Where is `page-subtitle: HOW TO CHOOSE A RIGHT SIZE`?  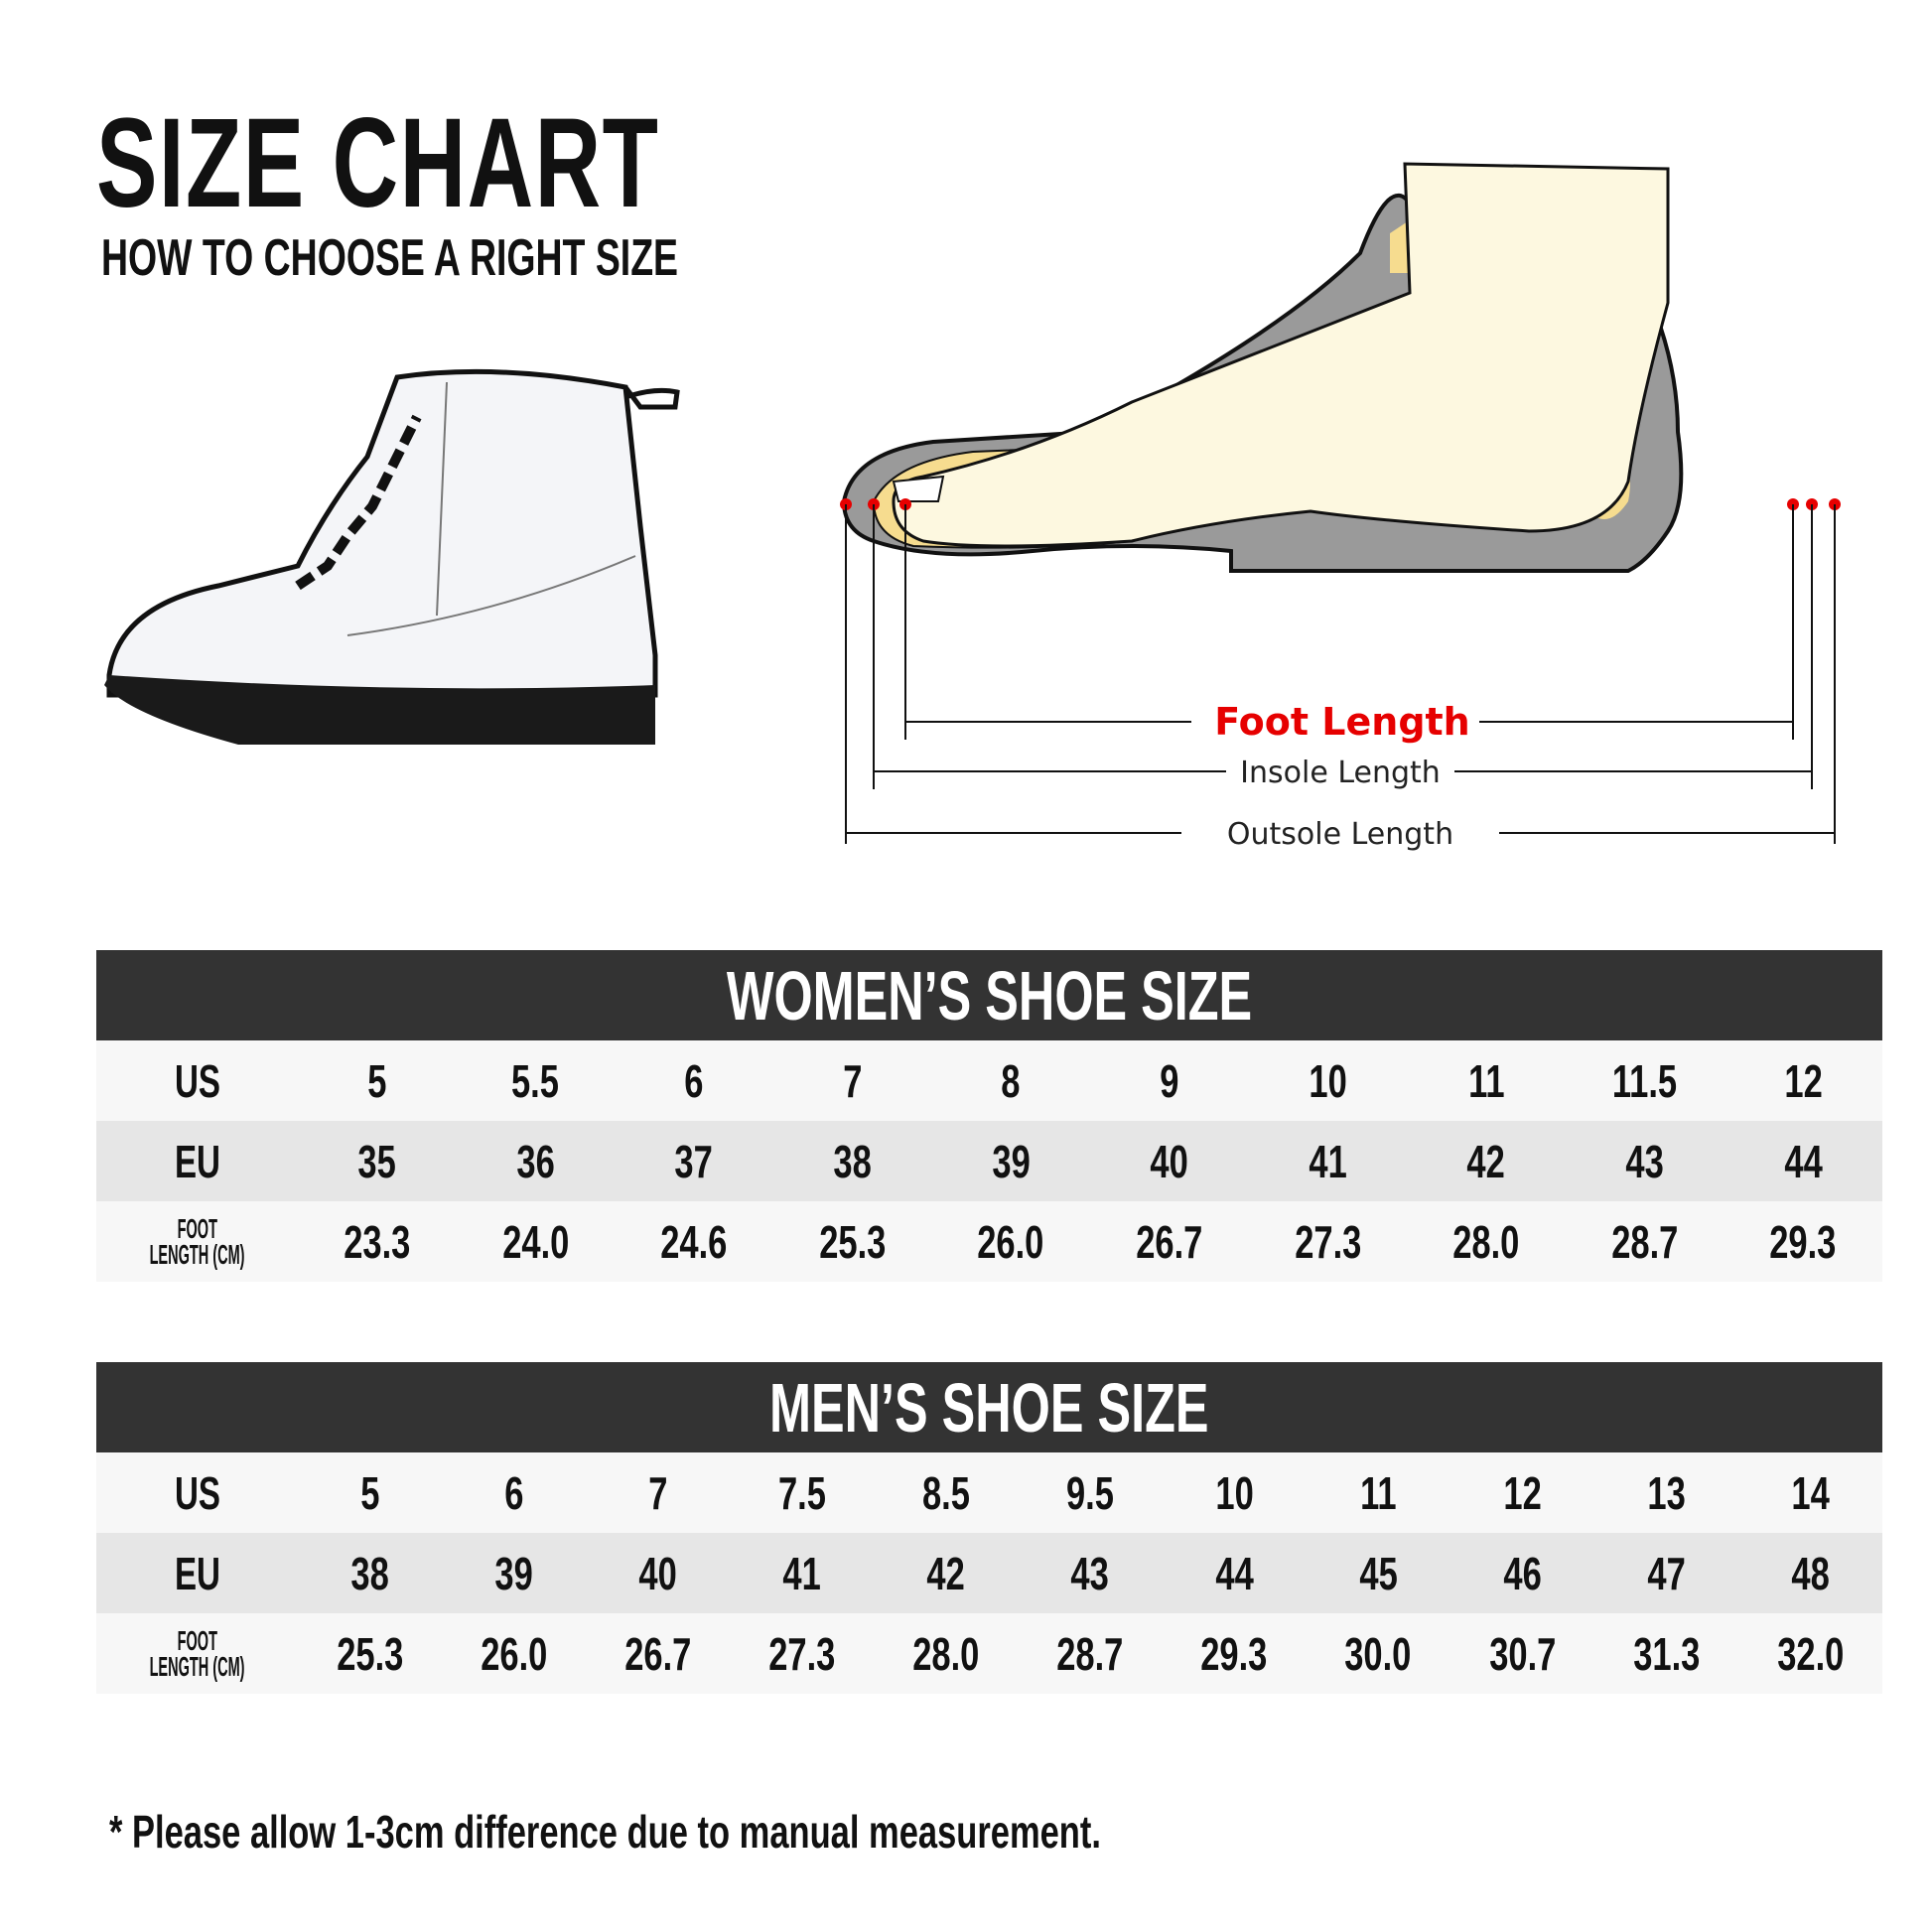 page-subtitle: HOW TO CHOOSE A RIGHT SIZE is located at coordinates (390, 258).